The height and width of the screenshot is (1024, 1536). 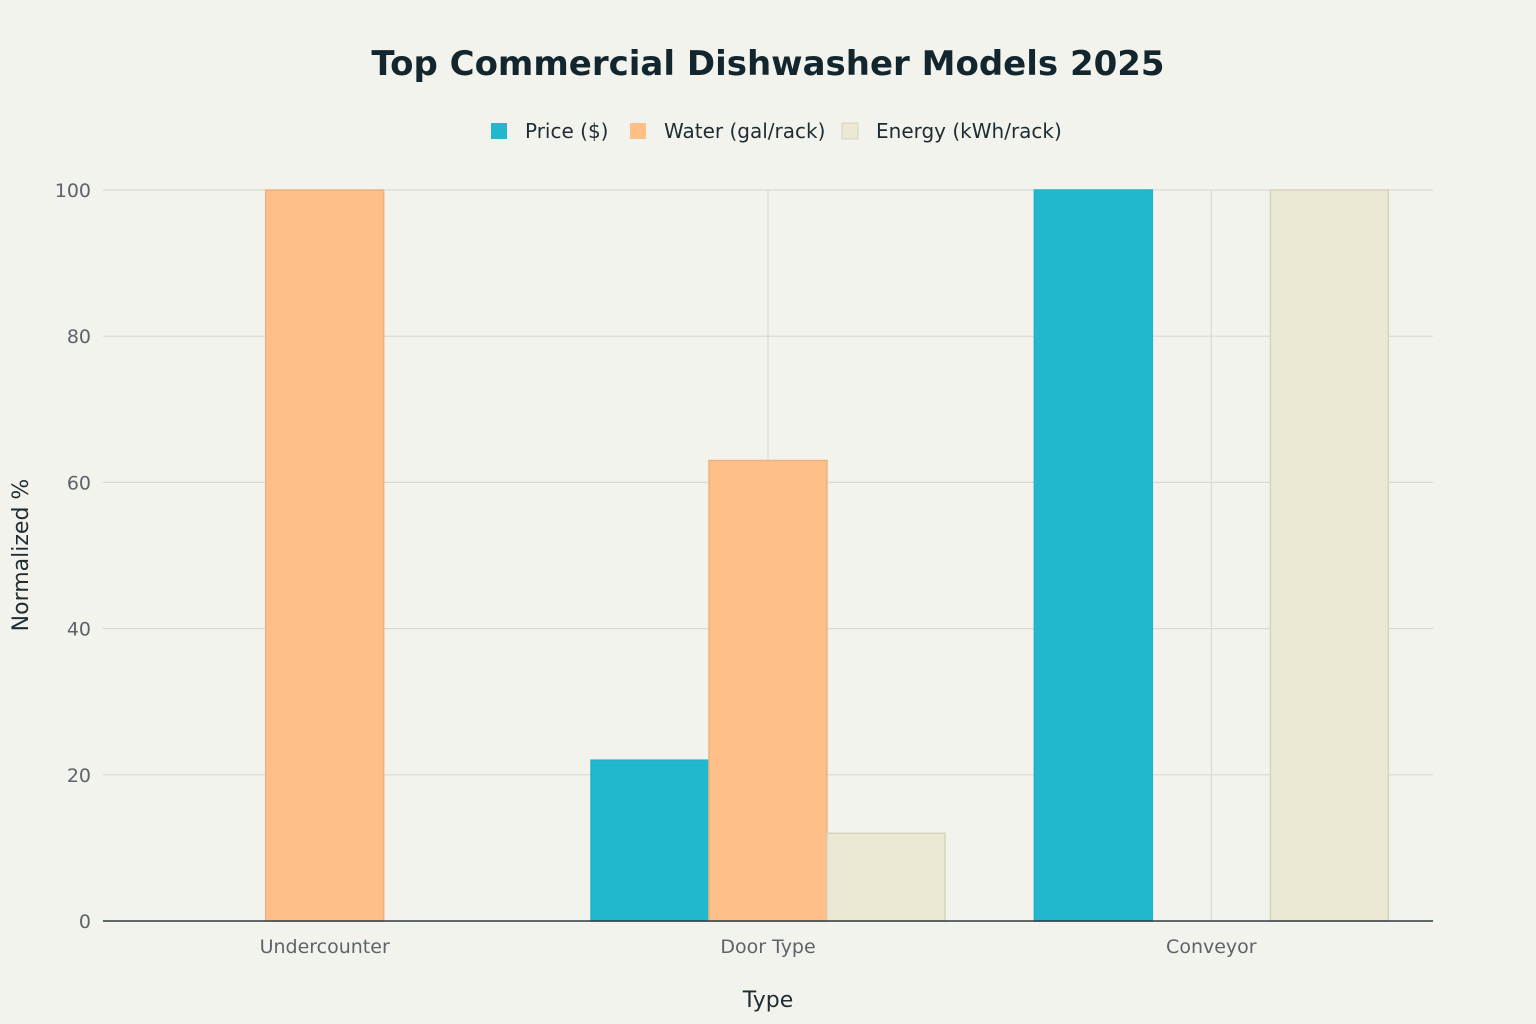 I want to click on x-tick-label: Door Type, so click(x=767, y=947).